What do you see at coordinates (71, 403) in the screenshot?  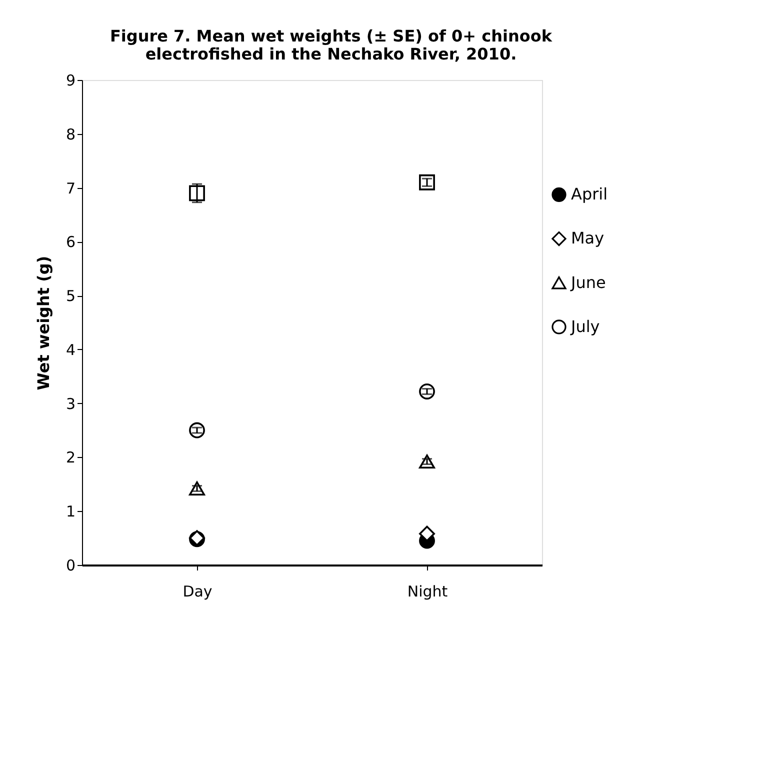 I see `y-tick-label: 3` at bounding box center [71, 403].